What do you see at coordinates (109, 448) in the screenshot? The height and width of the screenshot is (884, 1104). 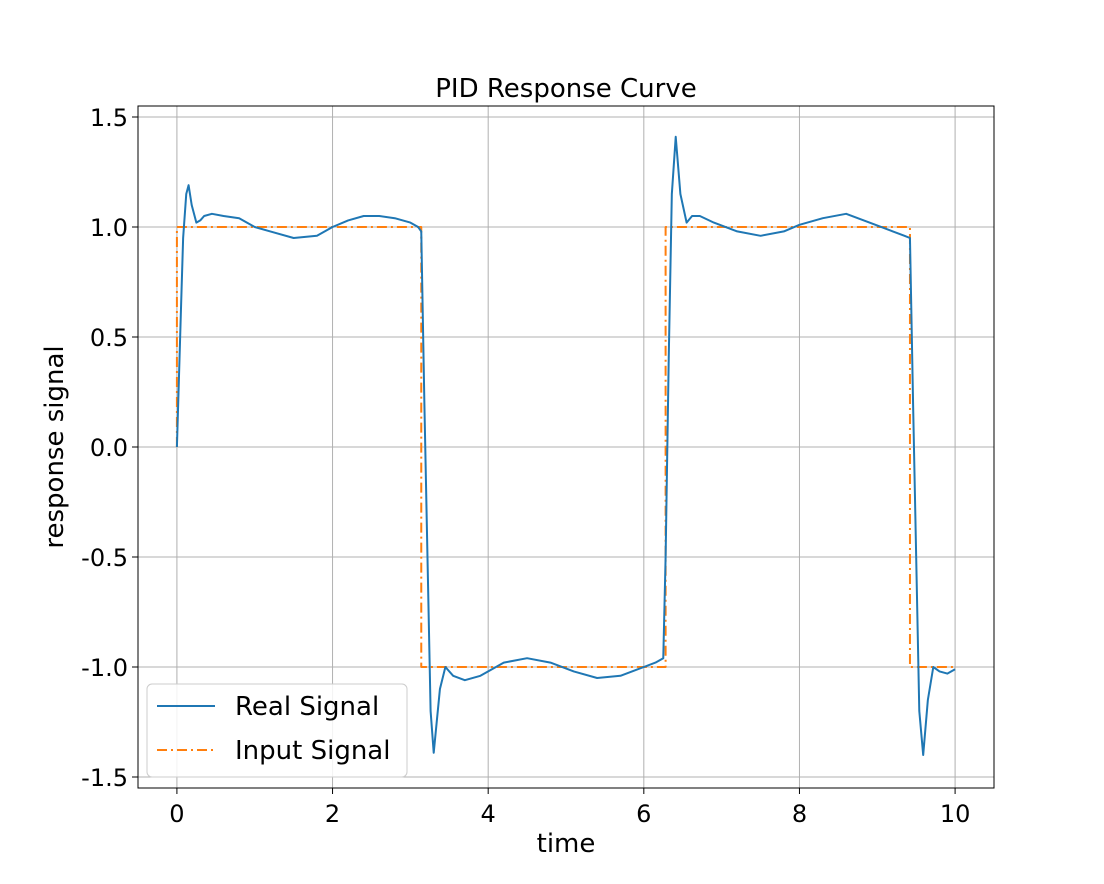 I see `y-tick-label: 0.0` at bounding box center [109, 448].